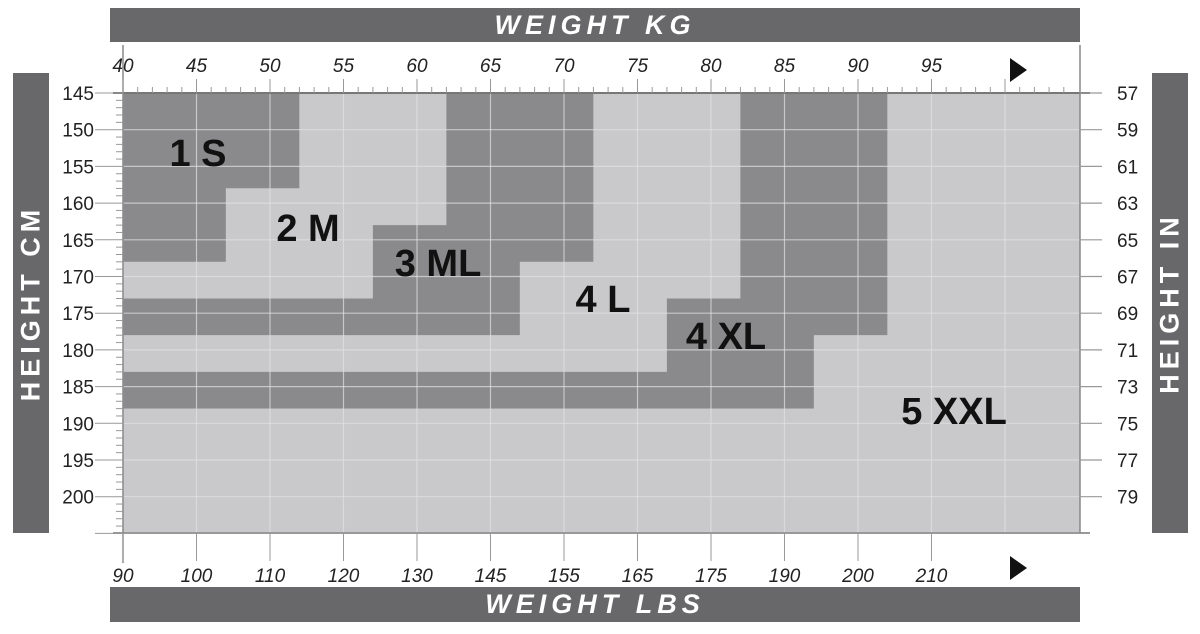 The height and width of the screenshot is (634, 1200). Describe the element at coordinates (857, 576) in the screenshot. I see `lbs-tick-label: 200` at that location.